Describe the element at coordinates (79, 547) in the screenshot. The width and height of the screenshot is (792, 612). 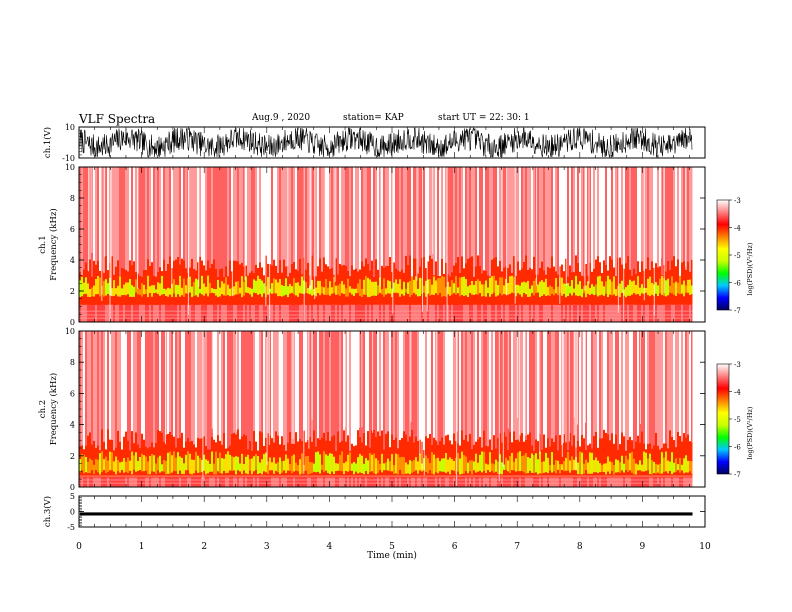
I see `xtick-label: 0` at that location.